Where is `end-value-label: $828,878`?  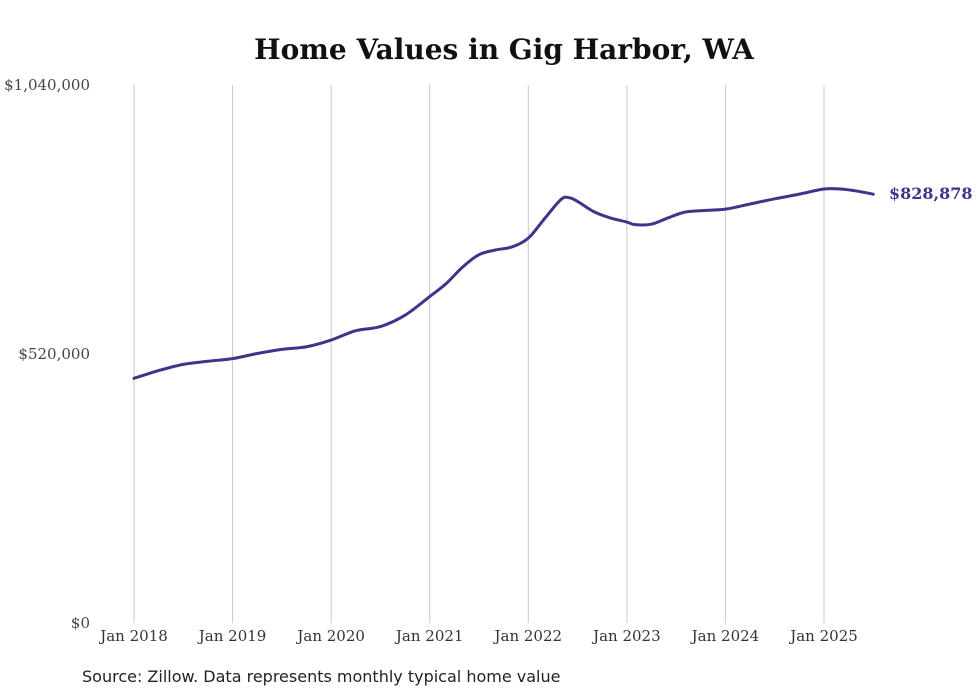
end-value-label: $828,878 is located at coordinates (931, 193).